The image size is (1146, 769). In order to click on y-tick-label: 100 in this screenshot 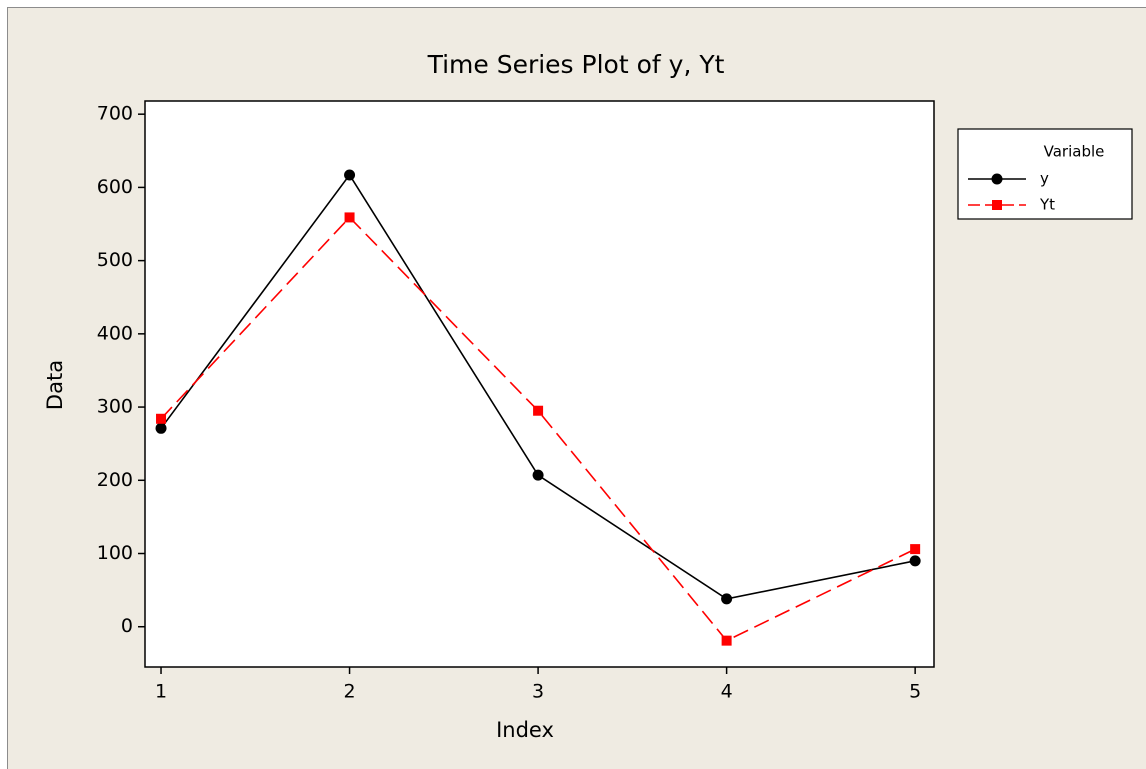, I will do `click(115, 553)`.